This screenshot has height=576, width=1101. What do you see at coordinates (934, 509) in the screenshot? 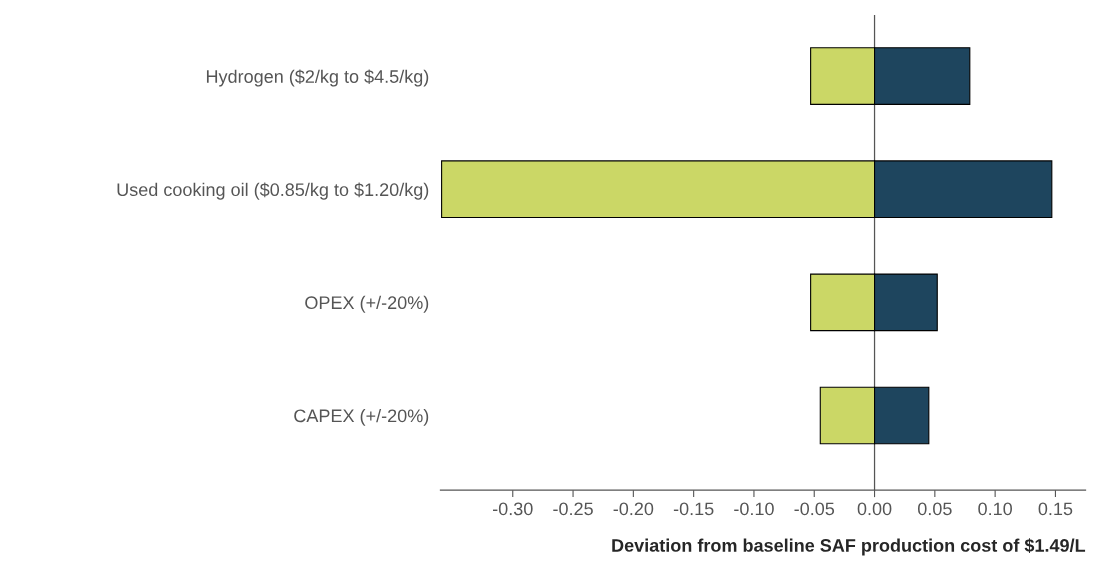
I see `x-tick-label: 0.05` at bounding box center [934, 509].